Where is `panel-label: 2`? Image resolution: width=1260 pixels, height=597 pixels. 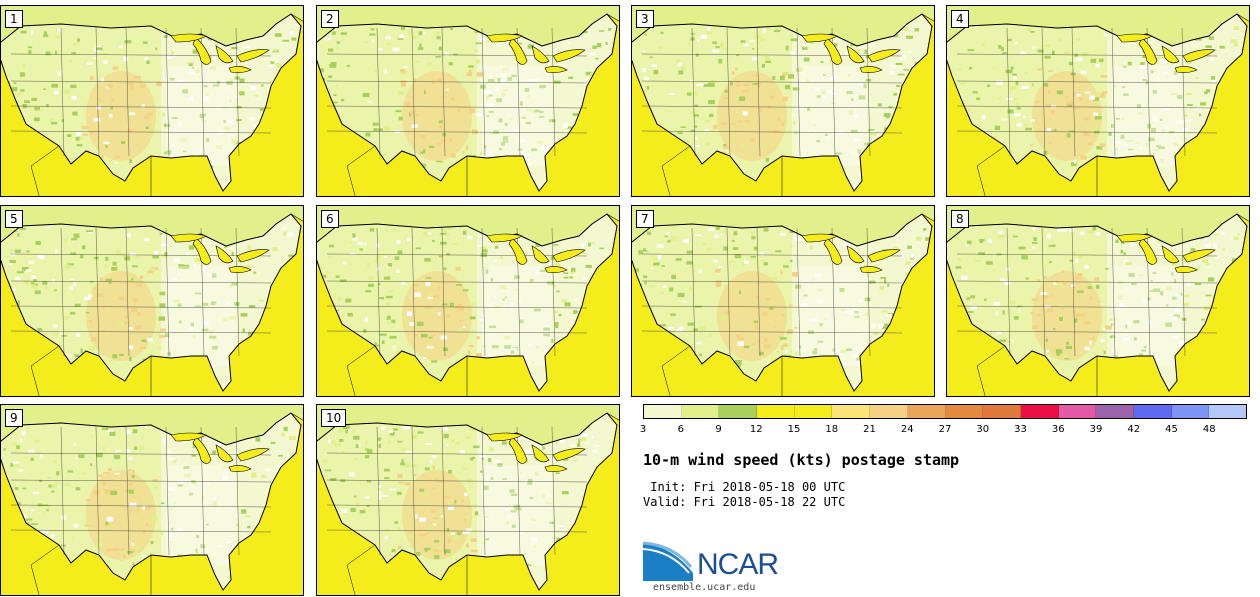
panel-label: 2 is located at coordinates (330, 19).